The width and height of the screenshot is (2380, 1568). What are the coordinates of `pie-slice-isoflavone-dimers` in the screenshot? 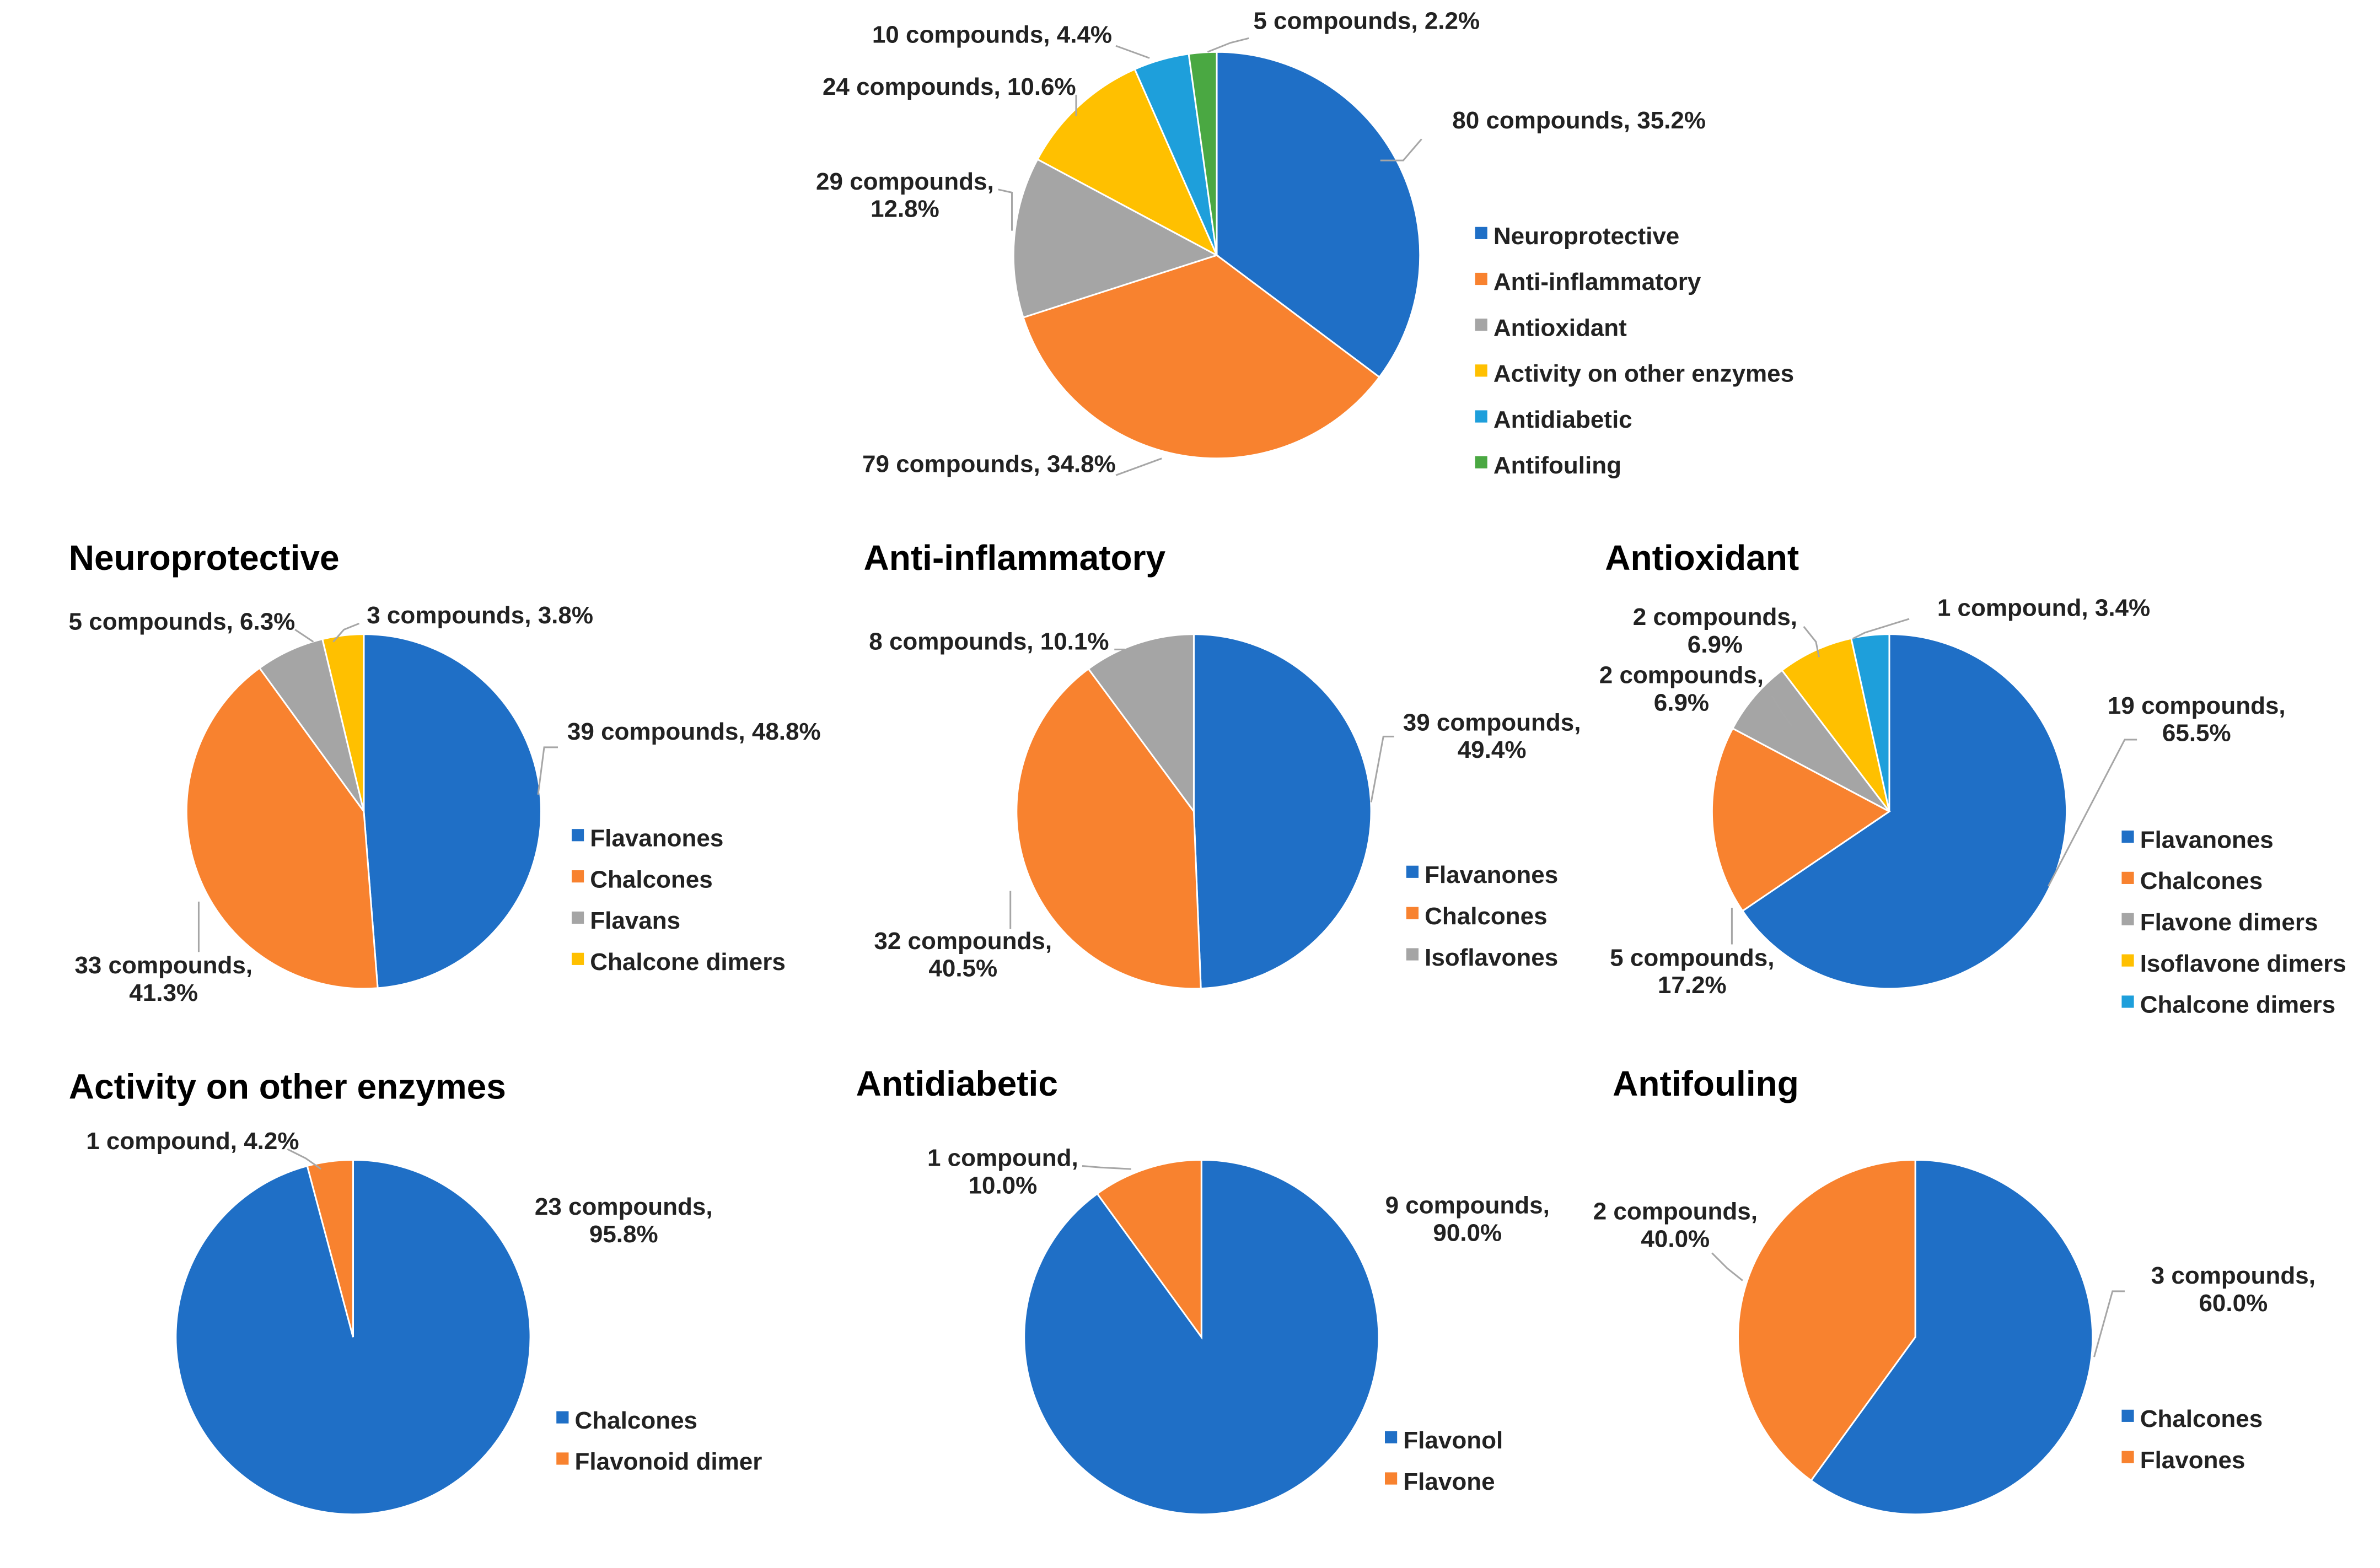 It's located at (1836, 725).